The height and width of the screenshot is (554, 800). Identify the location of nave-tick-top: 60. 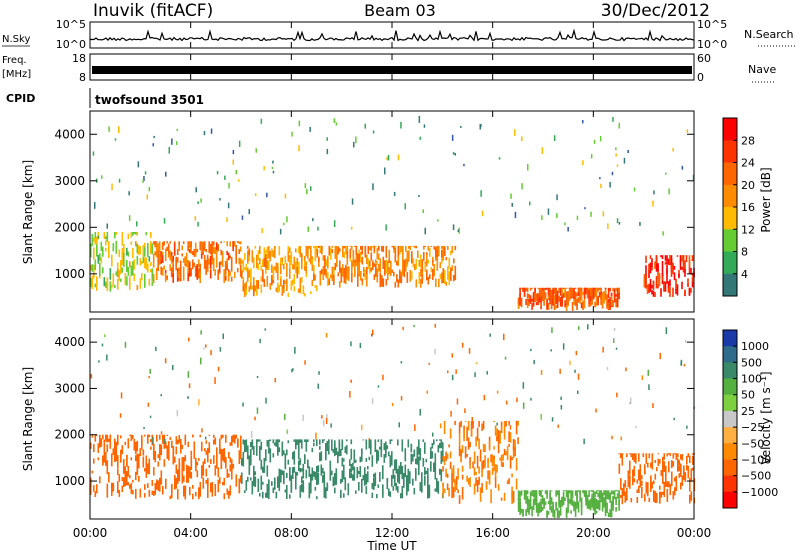
(704, 58).